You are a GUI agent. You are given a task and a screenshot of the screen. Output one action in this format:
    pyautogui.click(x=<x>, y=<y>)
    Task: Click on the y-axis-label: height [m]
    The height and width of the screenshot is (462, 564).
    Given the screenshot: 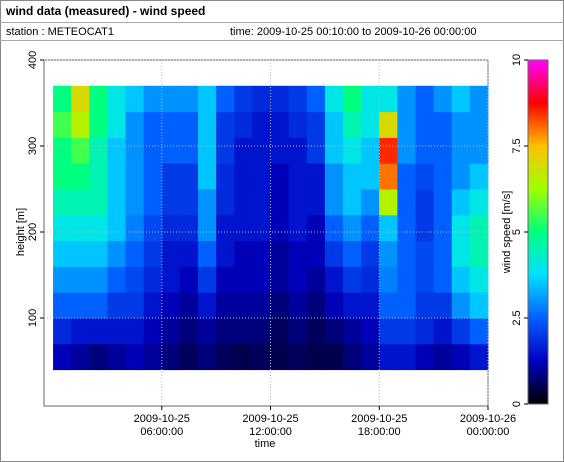 What is the action you would take?
    pyautogui.click(x=21, y=232)
    